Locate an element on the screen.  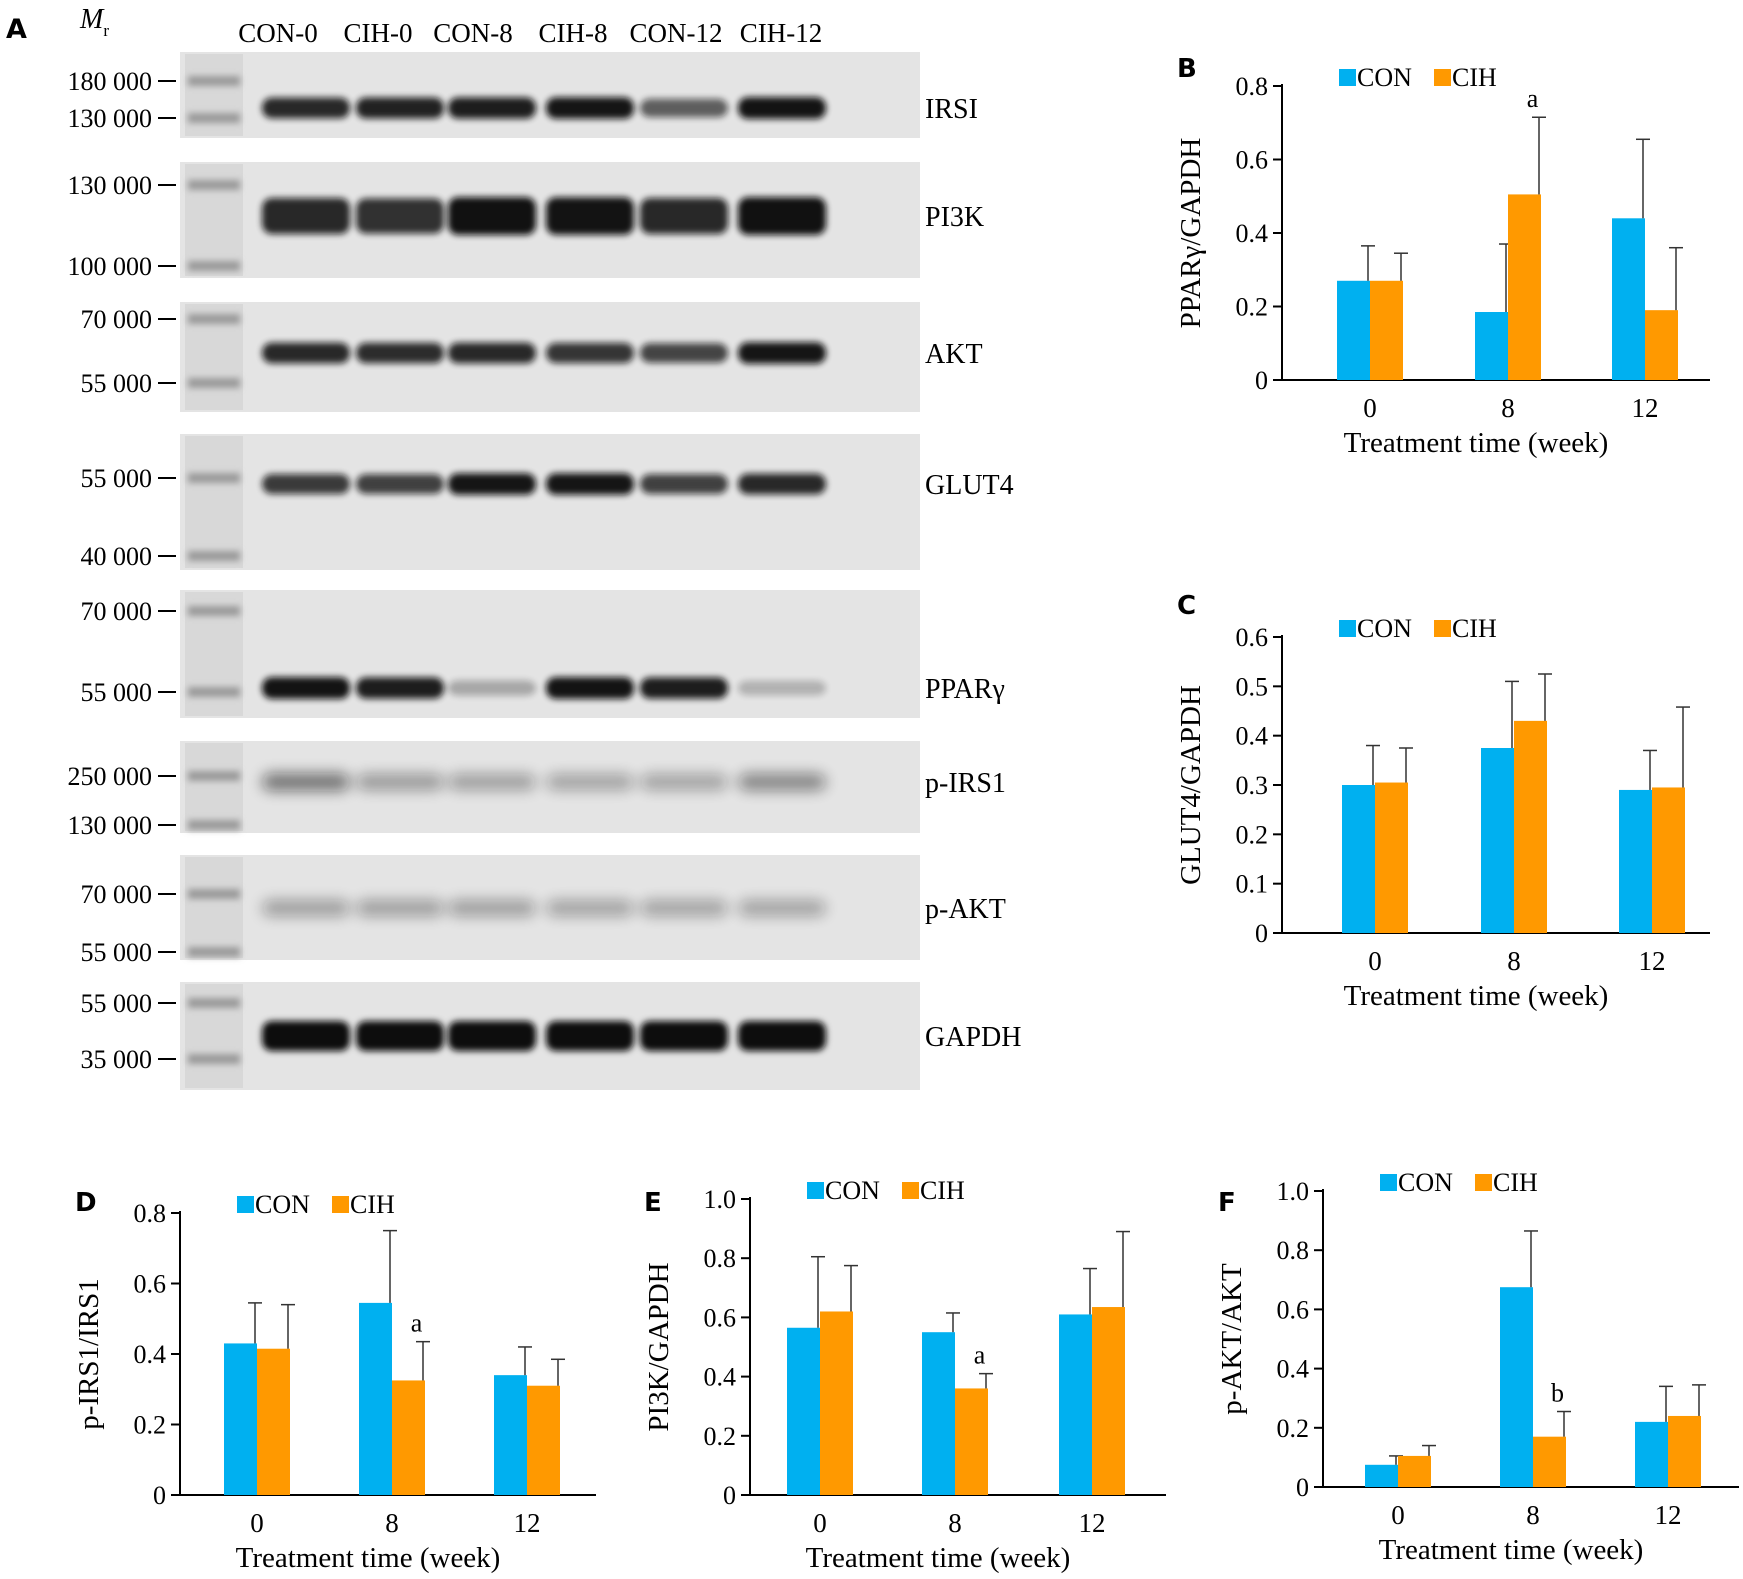
significance-marker: a is located at coordinates (1533, 98).